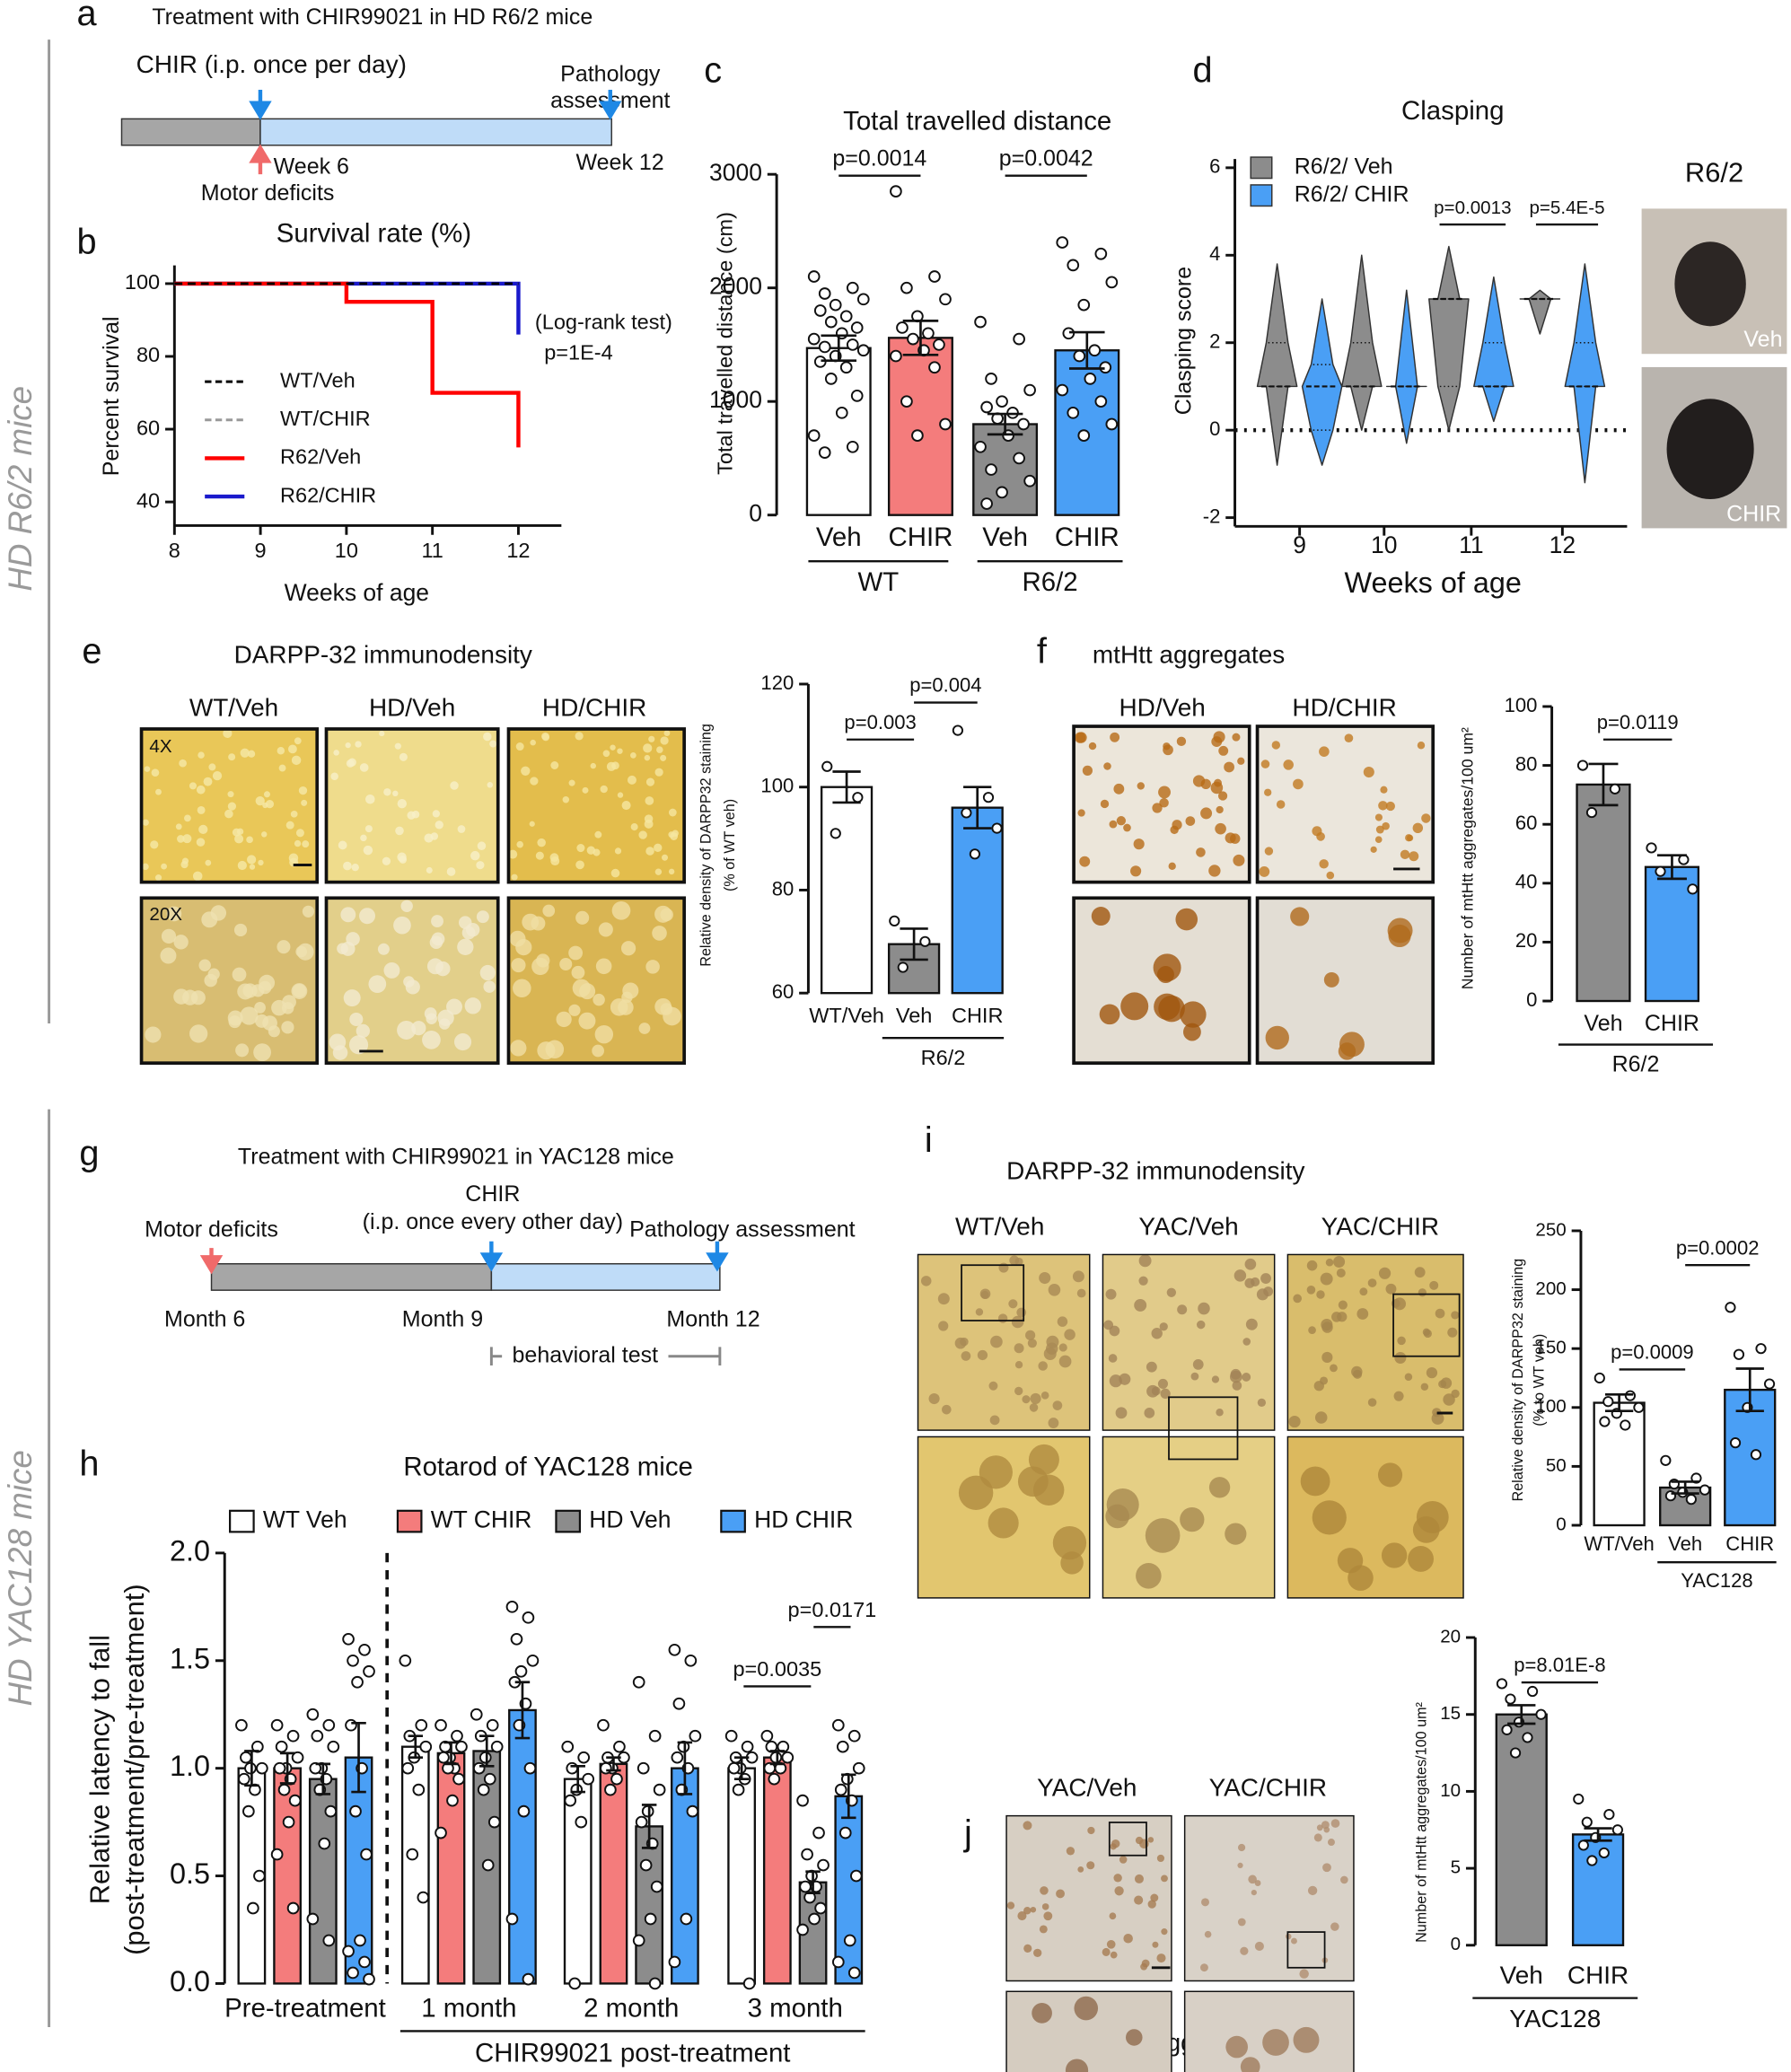 The height and width of the screenshot is (2072, 1791). Describe the element at coordinates (1526, 764) in the screenshot. I see `y-tick-label: 80` at that location.